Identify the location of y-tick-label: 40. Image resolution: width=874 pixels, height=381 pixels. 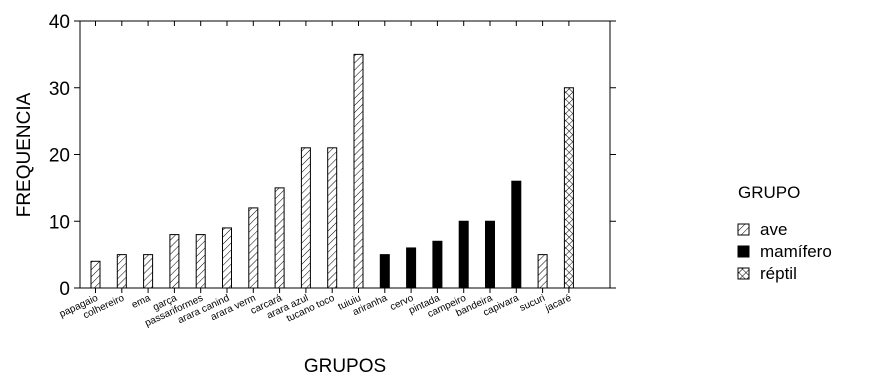
(59, 22).